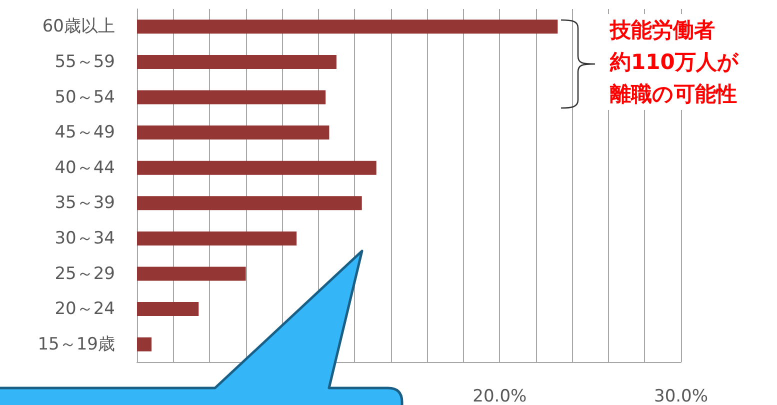 Image resolution: width=777 pixels, height=405 pixels. Describe the element at coordinates (84, 274) in the screenshot. I see `y-tick-label: 25～29` at that location.